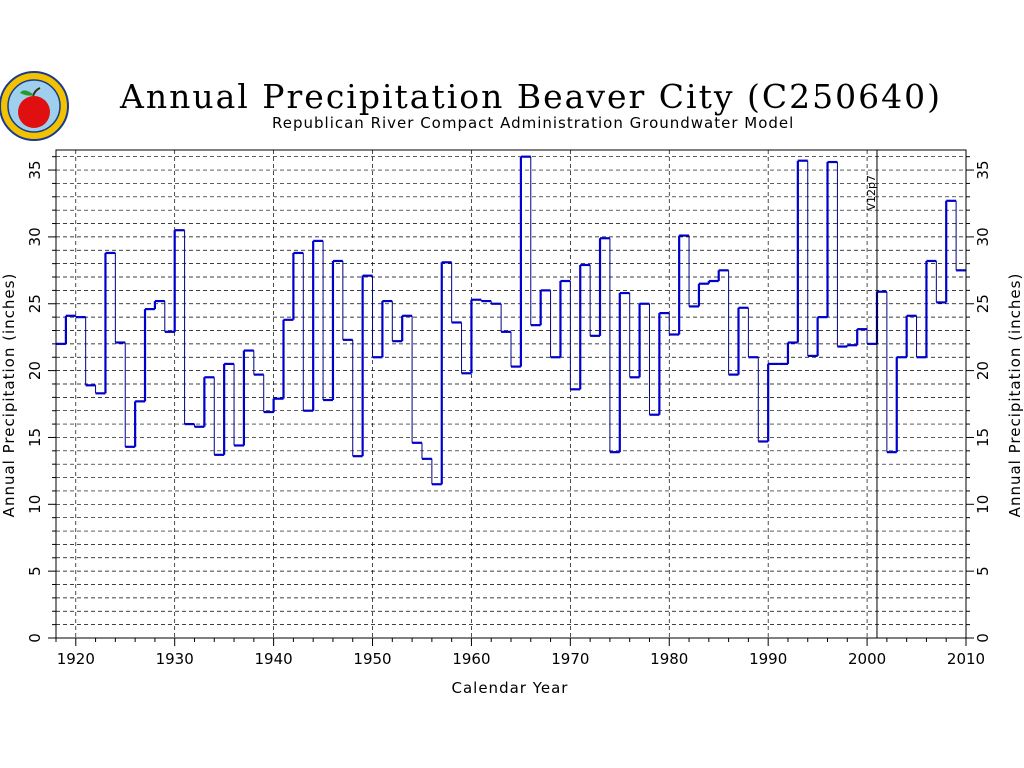 This screenshot has width=1024, height=768. Describe the element at coordinates (76, 659) in the screenshot. I see `x-tick-label: 1920` at that location.